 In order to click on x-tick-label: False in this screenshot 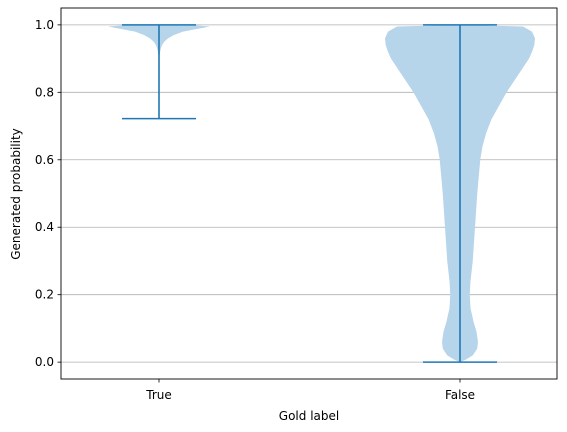, I will do `click(460, 395)`.